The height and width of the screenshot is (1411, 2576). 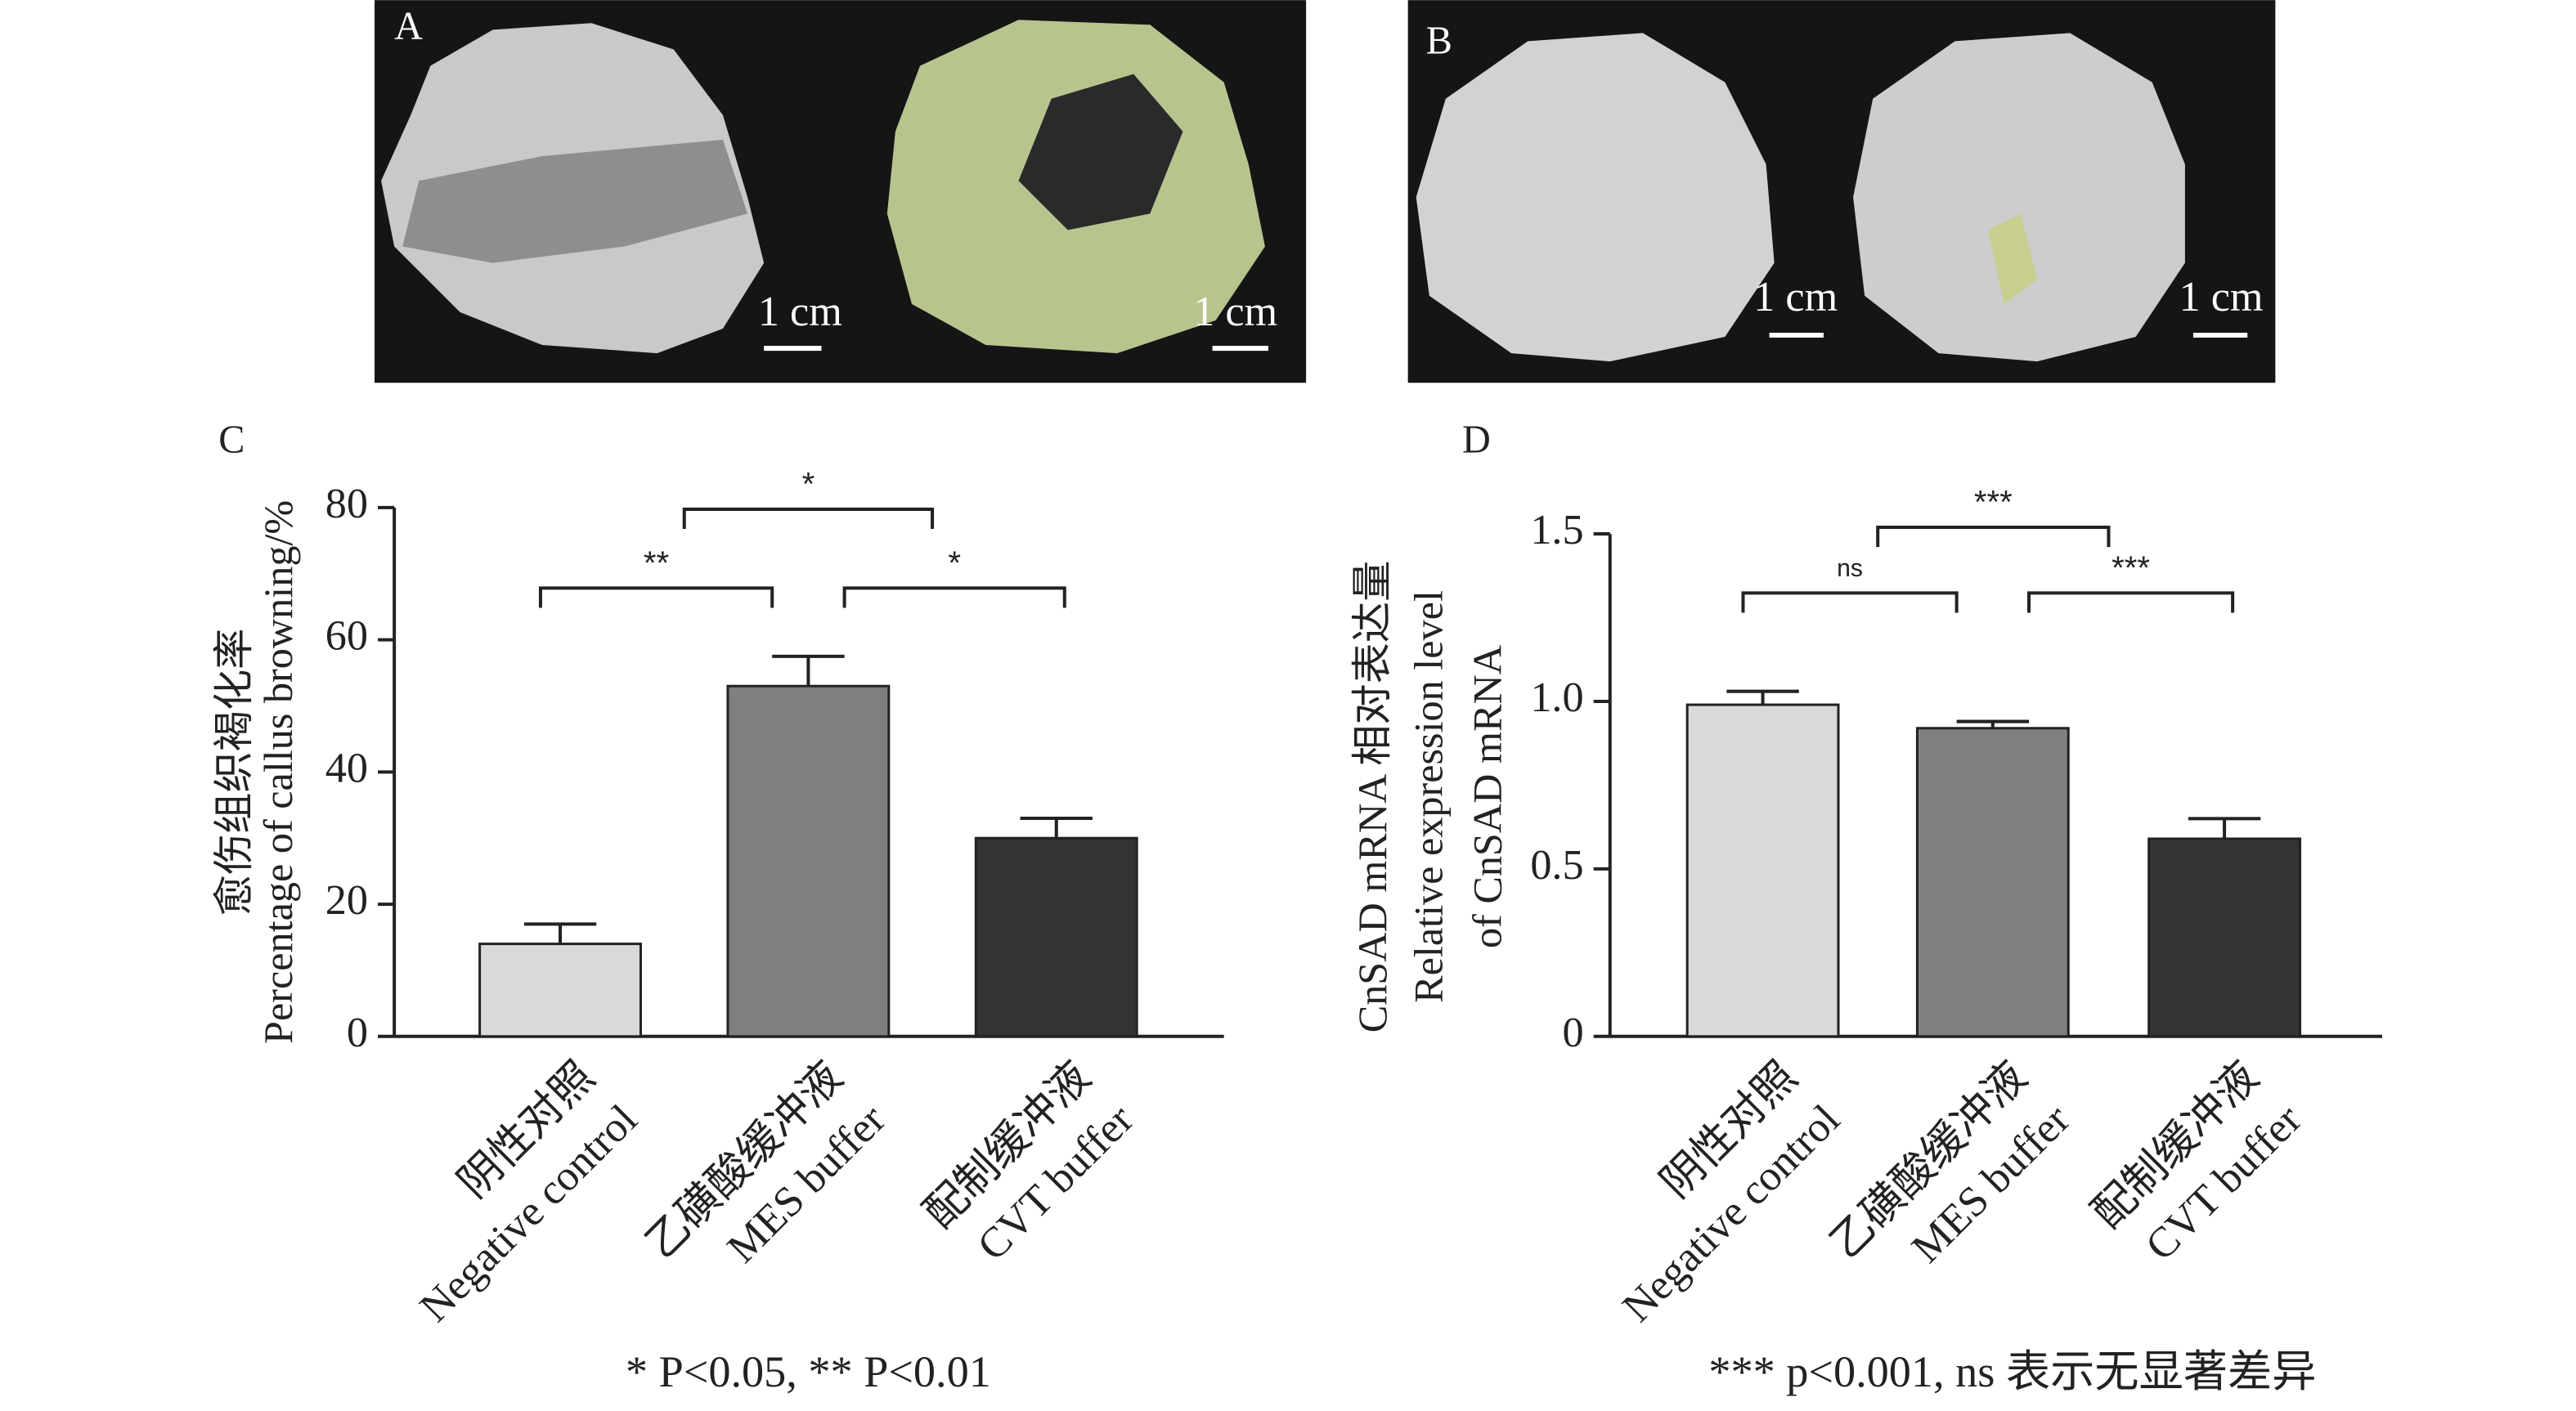 I want to click on footnote: * P<0.05, ** P<0.01, so click(x=809, y=1371).